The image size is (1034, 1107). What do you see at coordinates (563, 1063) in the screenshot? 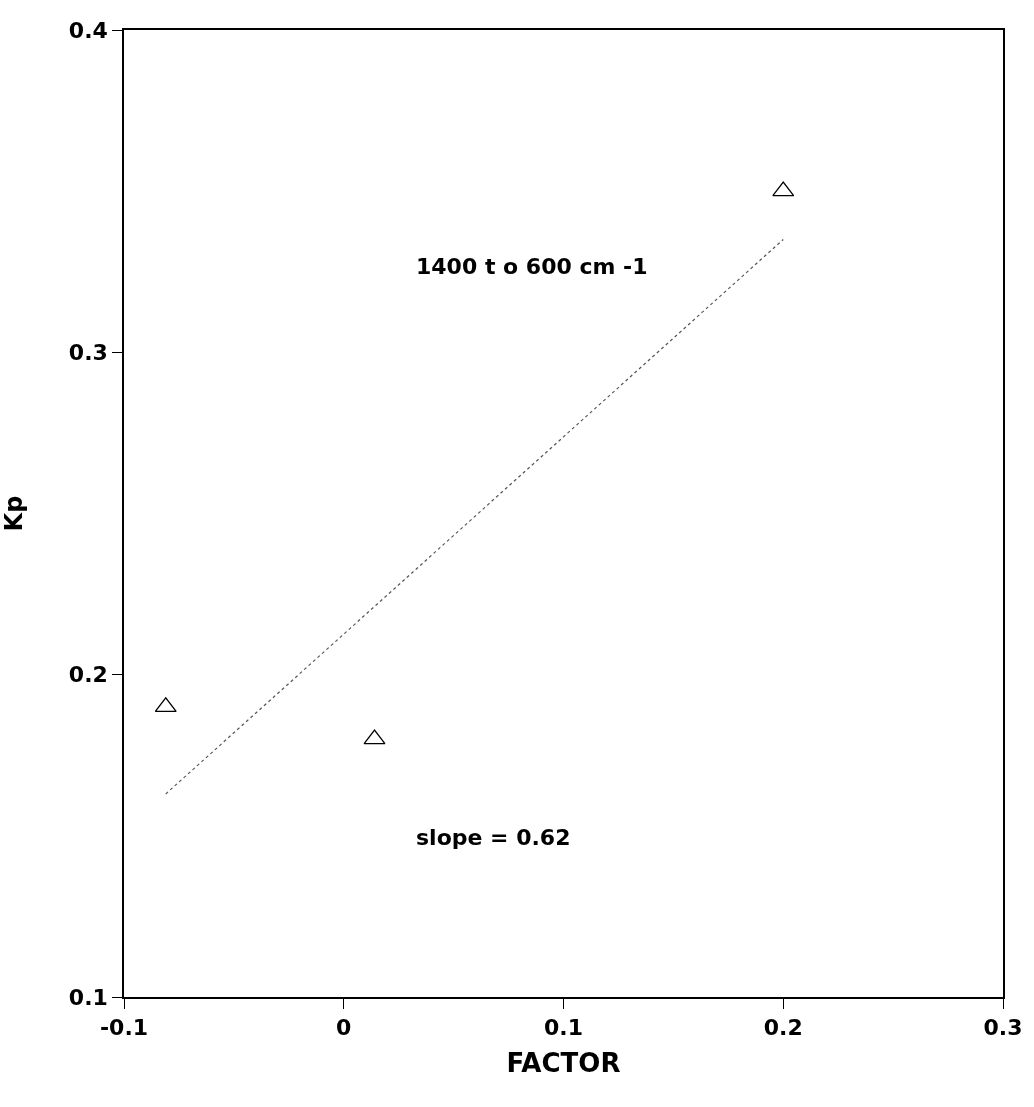
I see `x-axis-title: FACTOR` at bounding box center [563, 1063].